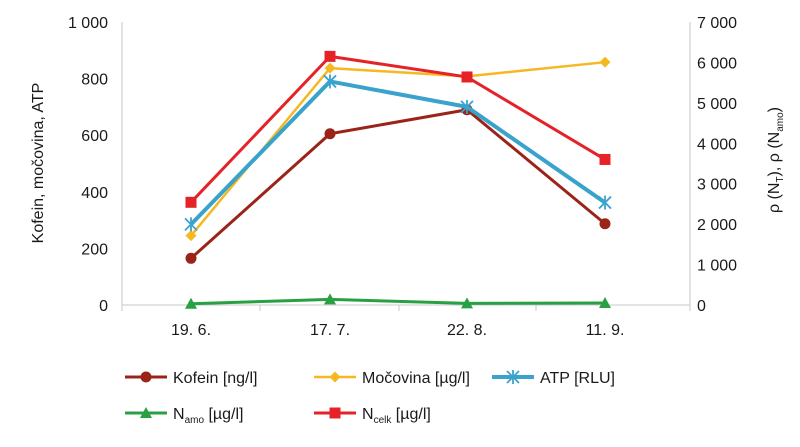 The image size is (800, 447). Describe the element at coordinates (717, 225) in the screenshot. I see `right-tick-label: 2 000` at that location.